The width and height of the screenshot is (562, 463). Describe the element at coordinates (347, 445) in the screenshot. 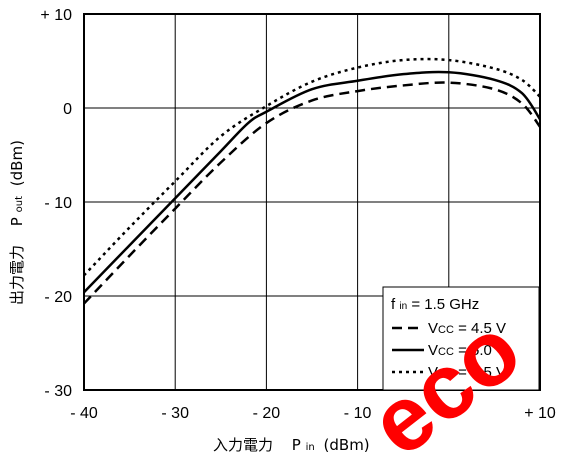

I see `x-axis-title-unit: (dBm)` at that location.